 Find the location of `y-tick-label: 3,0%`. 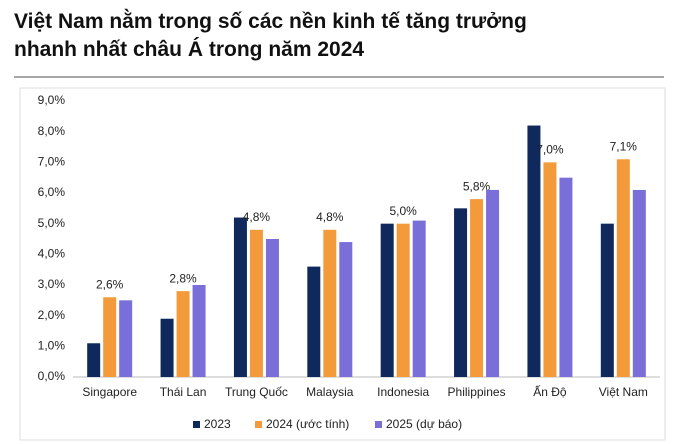

y-tick-label: 3,0% is located at coordinates (52, 284).